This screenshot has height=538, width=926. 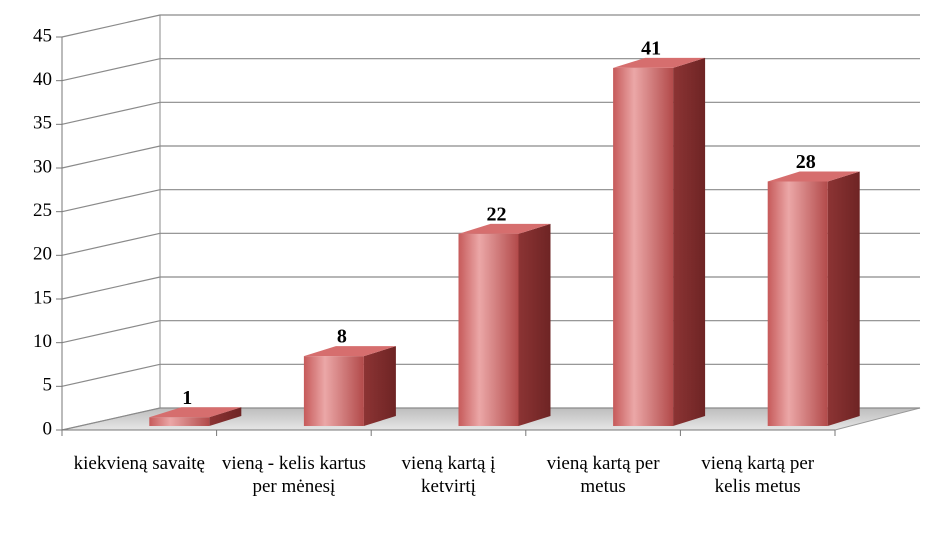 I want to click on data-label: 1, so click(x=187, y=398).